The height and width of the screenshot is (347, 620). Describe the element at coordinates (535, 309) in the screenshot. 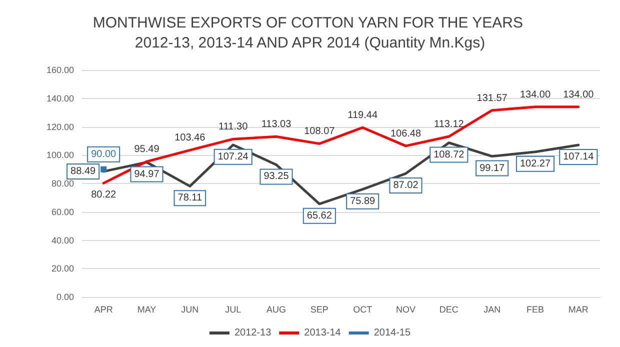

I see `x-tick-label: FEB` at that location.